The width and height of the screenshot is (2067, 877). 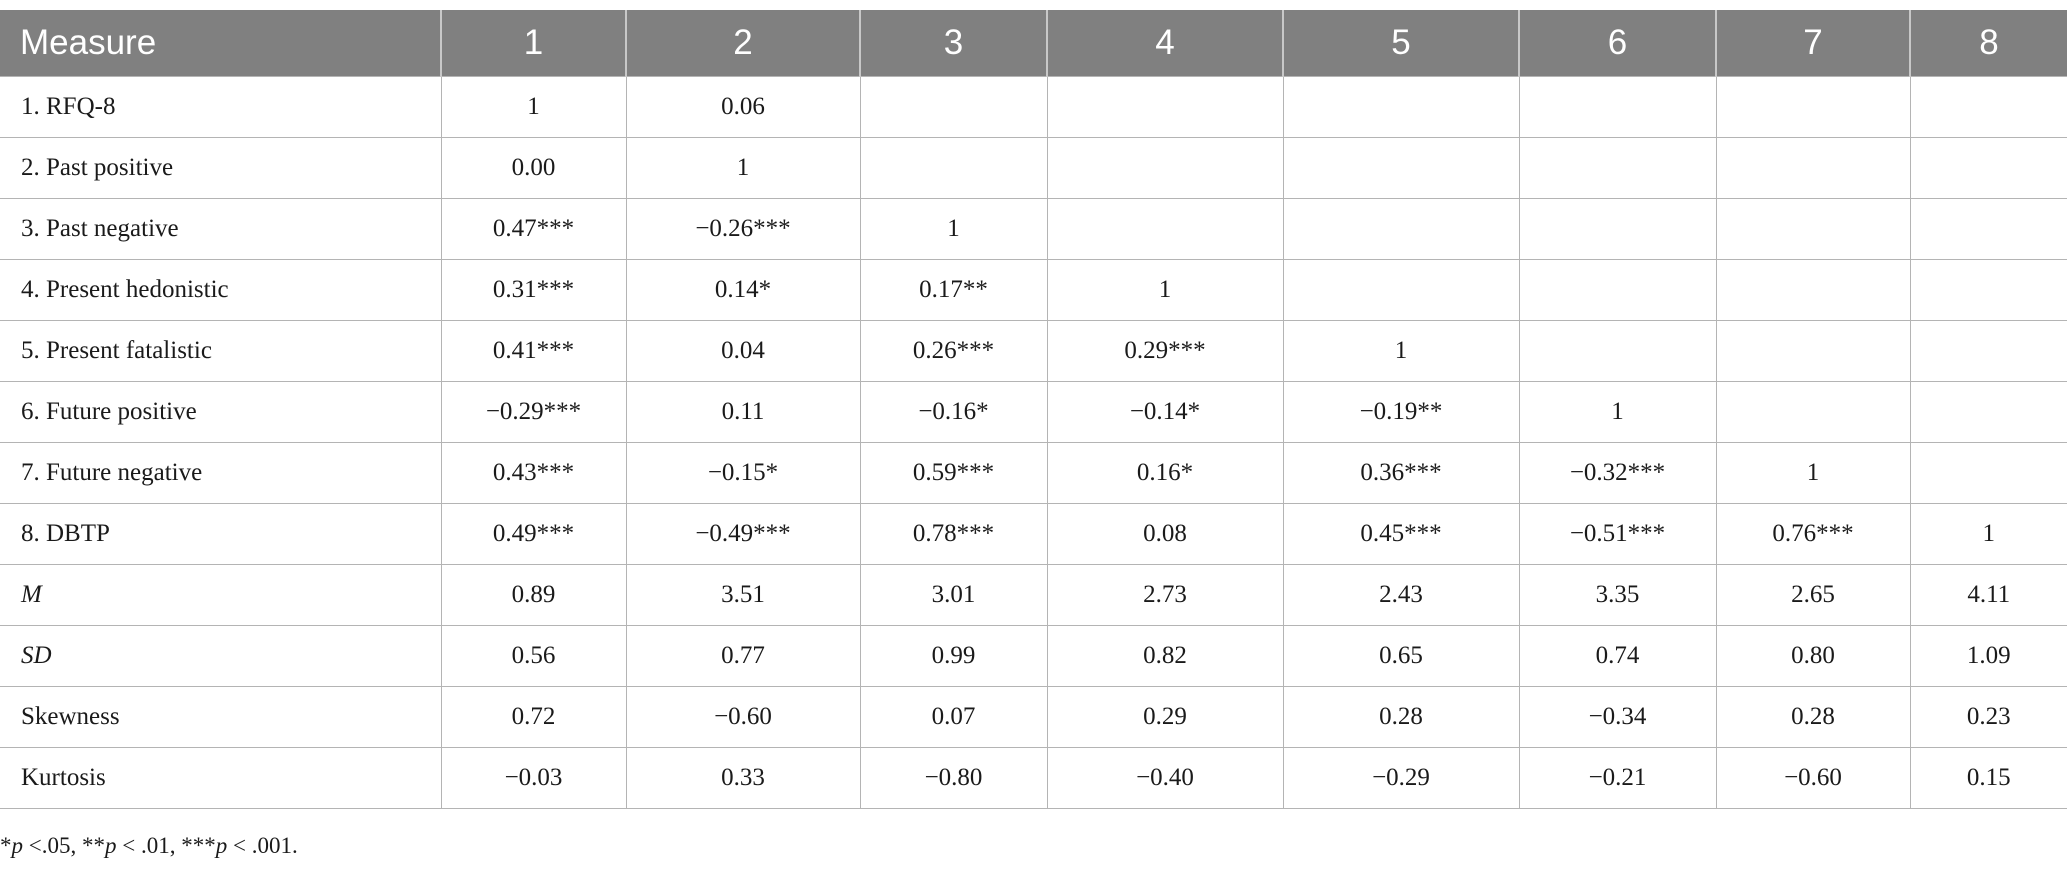 What do you see at coordinates (1400, 656) in the screenshot?
I see `table-cell: 0.65` at bounding box center [1400, 656].